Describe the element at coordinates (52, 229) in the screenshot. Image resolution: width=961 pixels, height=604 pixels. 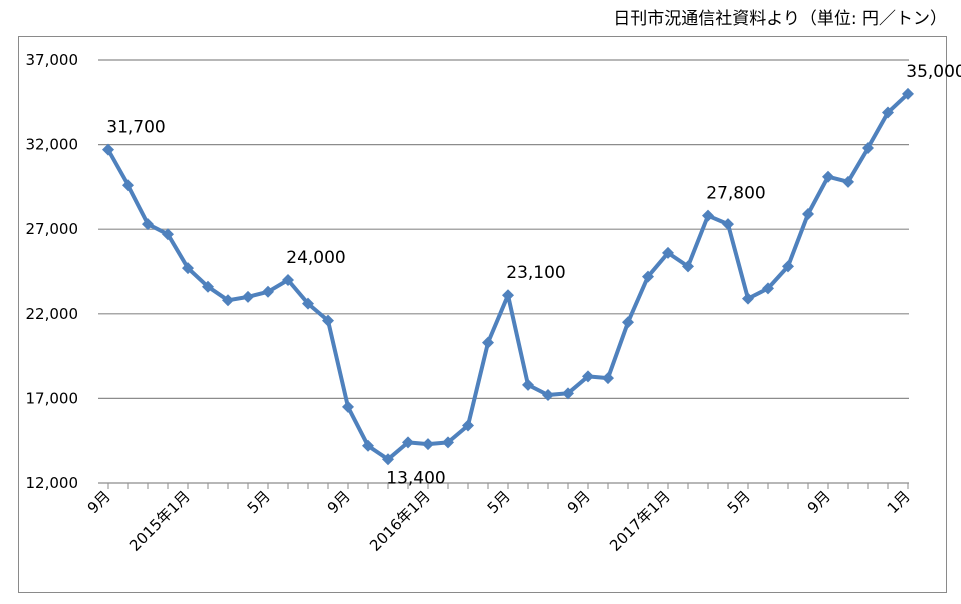
I see `y-tick-label: 27,000` at that location.